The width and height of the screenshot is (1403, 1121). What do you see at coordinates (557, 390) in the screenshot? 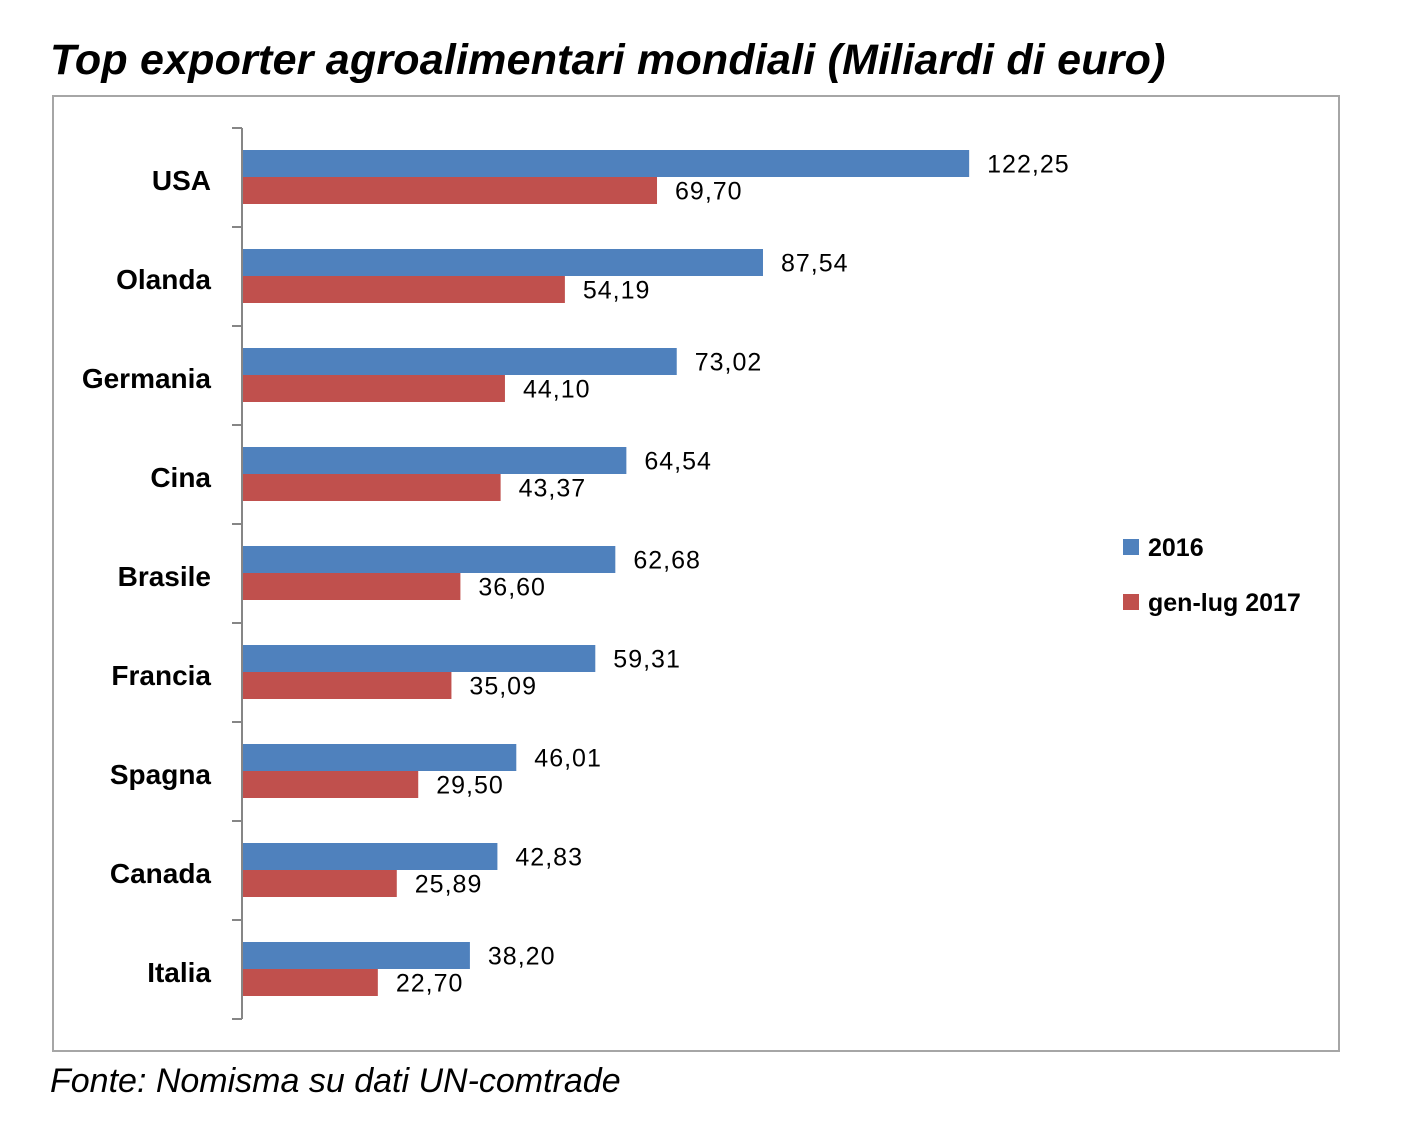
I see `data-label: 44,10` at bounding box center [557, 390].